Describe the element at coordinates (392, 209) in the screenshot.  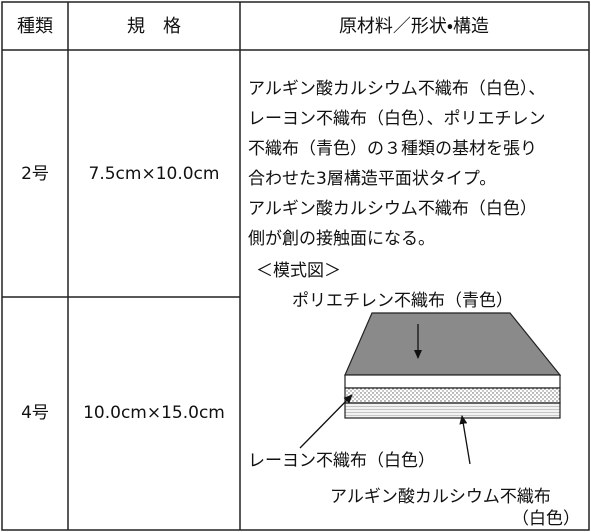
I see `description-line: アルギン酸カルシウム不織布（白色）` at that location.